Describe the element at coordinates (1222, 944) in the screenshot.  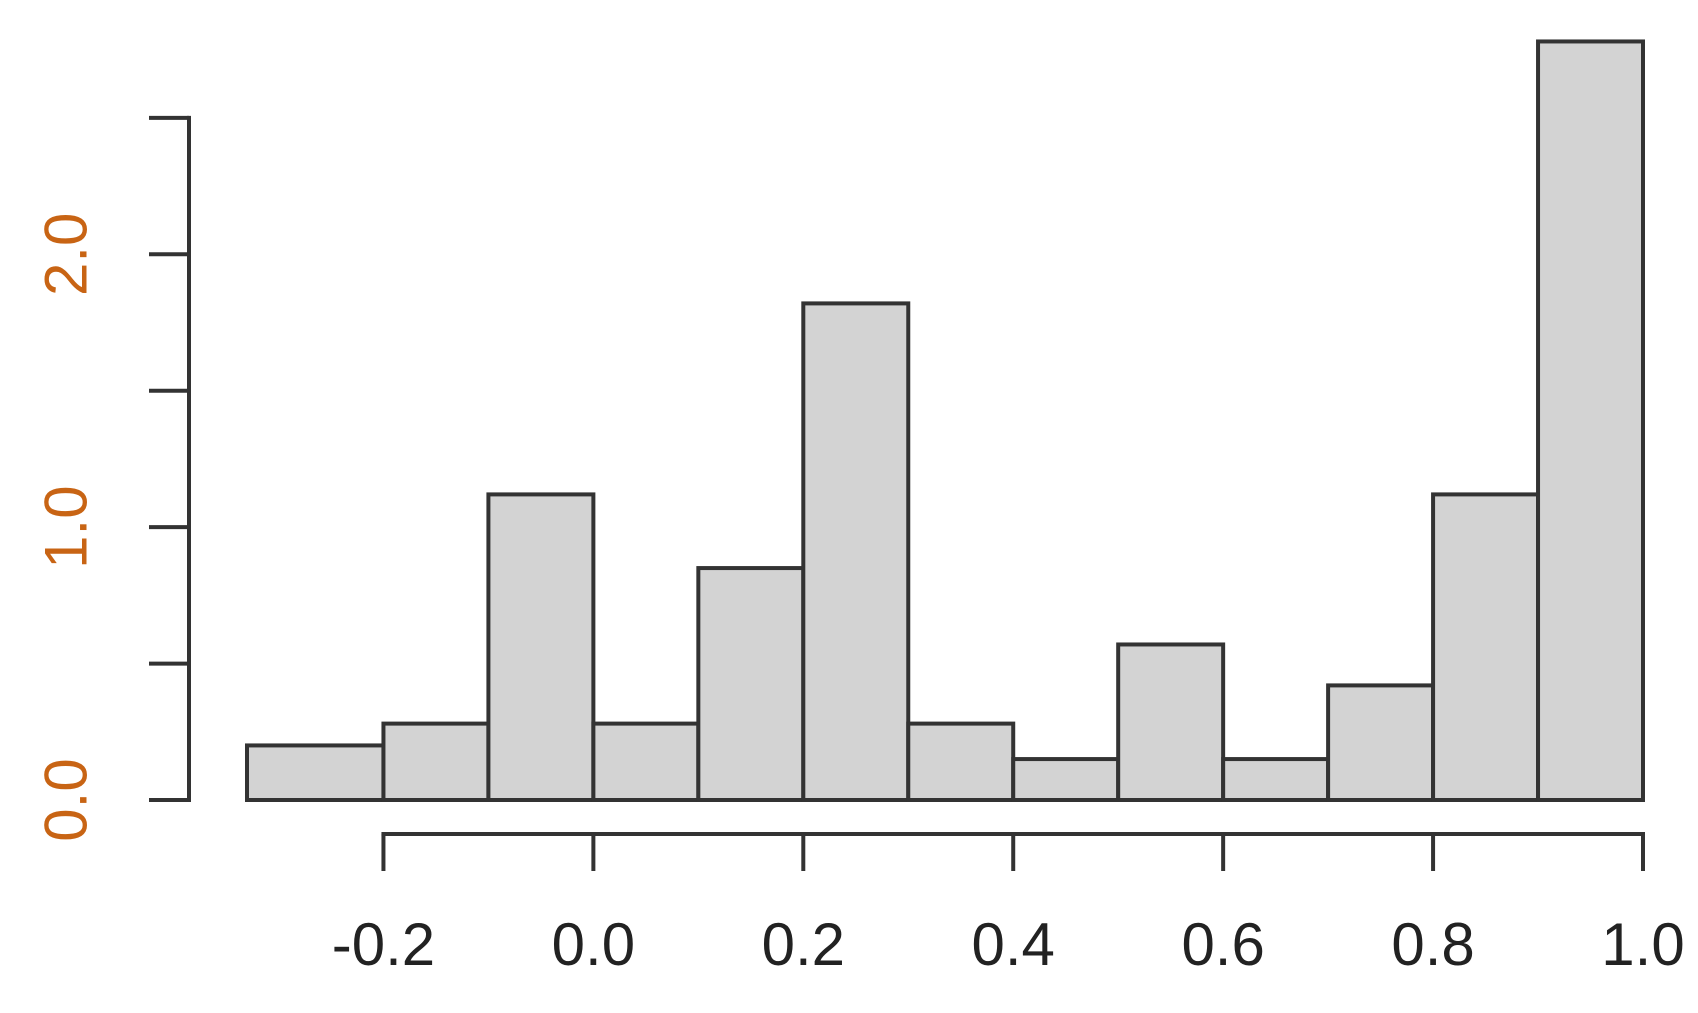
I see `x-tick-label: 0.6` at that location.